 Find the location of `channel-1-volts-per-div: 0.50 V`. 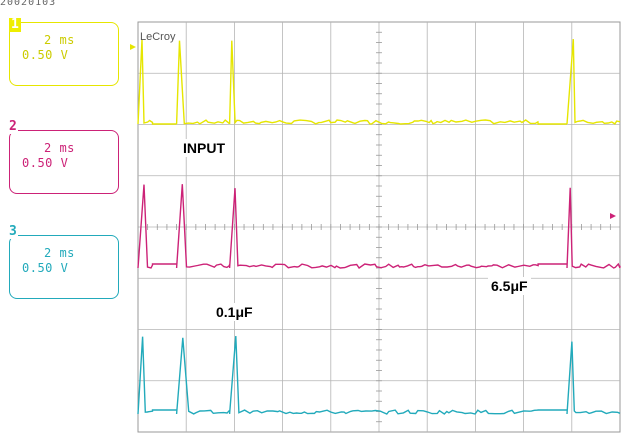

channel-1-volts-per-div: 0.50 V is located at coordinates (45, 55).